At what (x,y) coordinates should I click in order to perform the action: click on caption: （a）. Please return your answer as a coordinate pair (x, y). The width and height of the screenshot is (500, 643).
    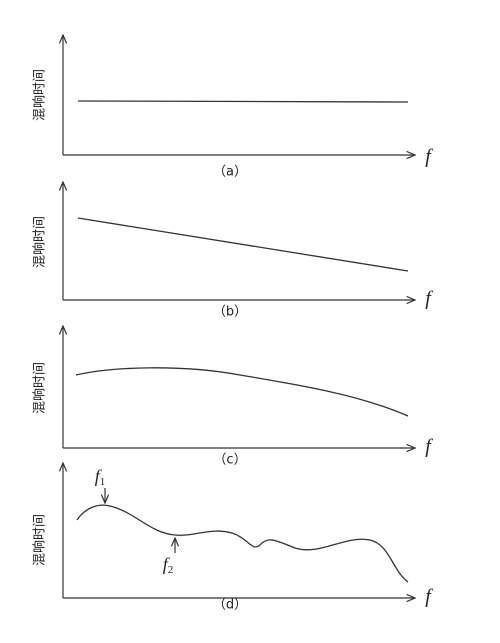
    Looking at the image, I should click on (230, 172).